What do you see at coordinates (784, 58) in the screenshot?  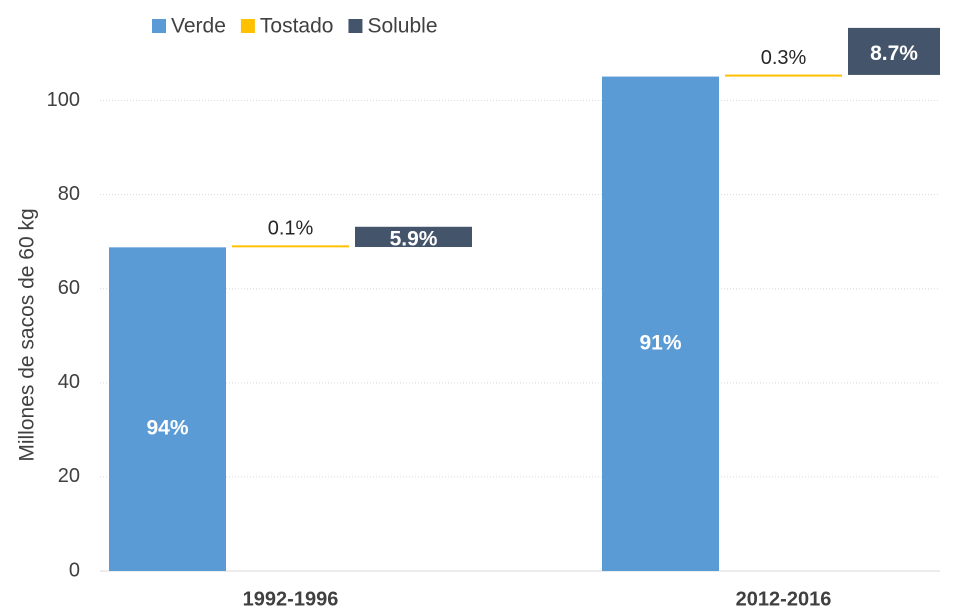 I see `data-label: 0.3%` at bounding box center [784, 58].